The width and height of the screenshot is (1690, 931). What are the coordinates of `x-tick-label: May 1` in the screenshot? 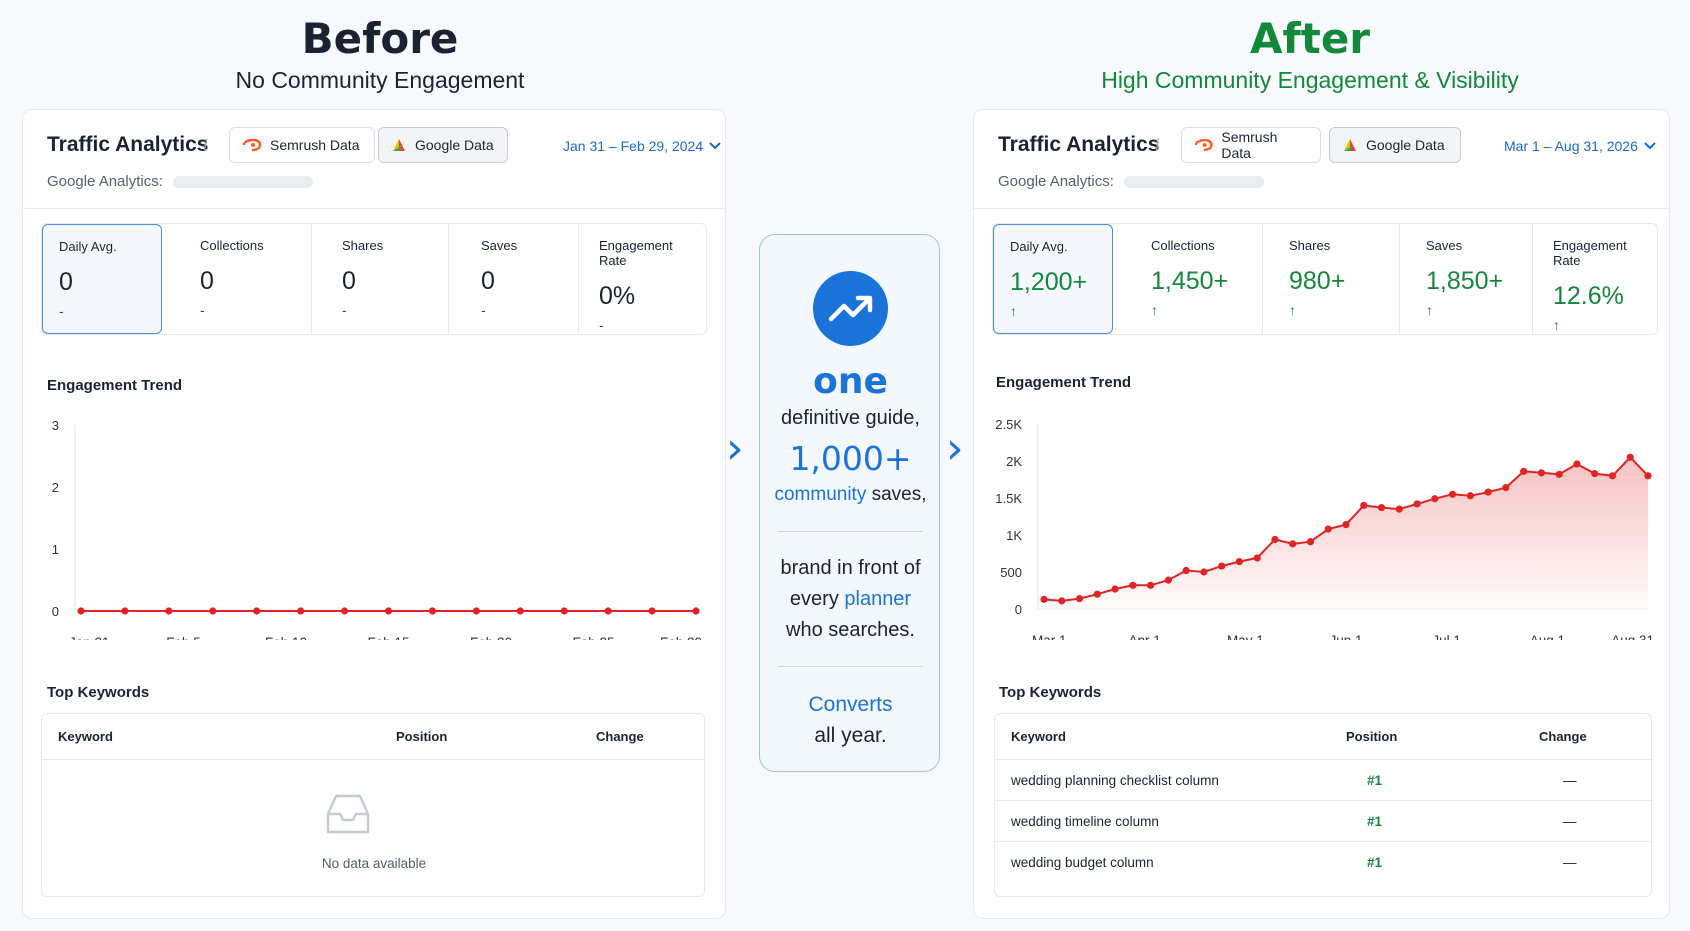 It's located at (1245, 636).